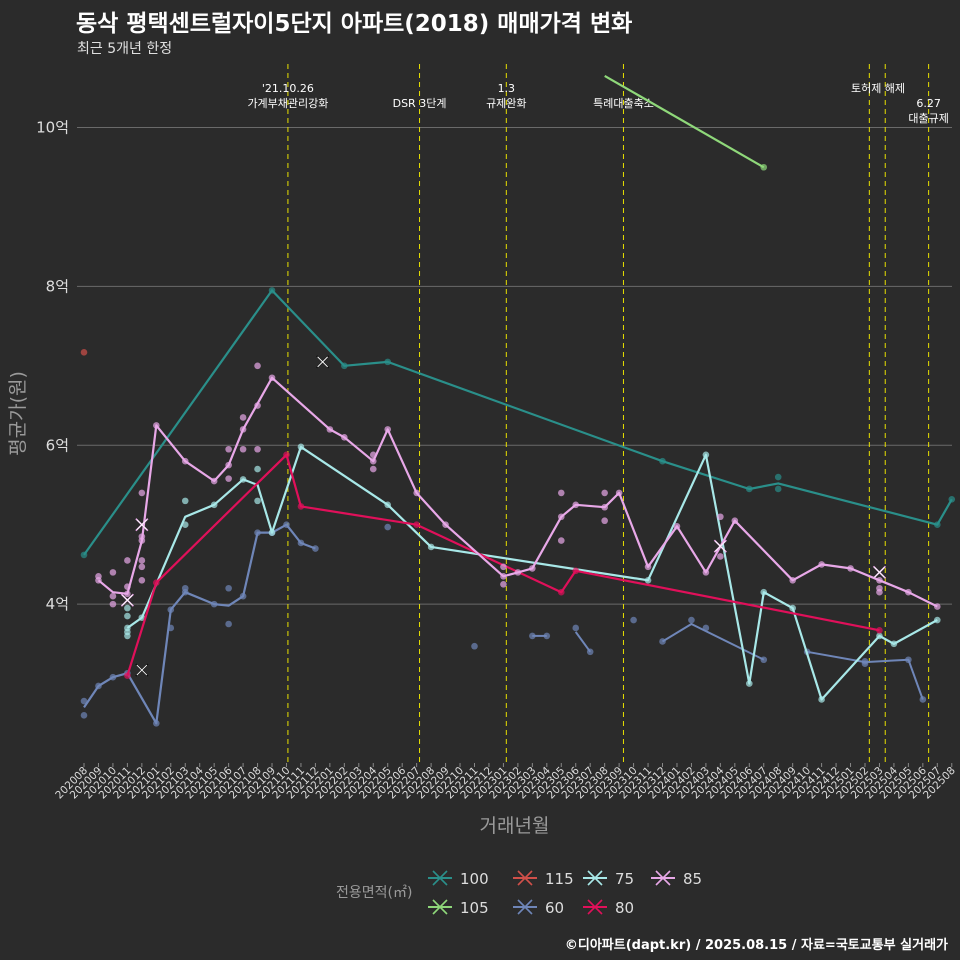  What do you see at coordinates (608, 879) in the screenshot?
I see `legend-item-75: 75` at bounding box center [608, 879].